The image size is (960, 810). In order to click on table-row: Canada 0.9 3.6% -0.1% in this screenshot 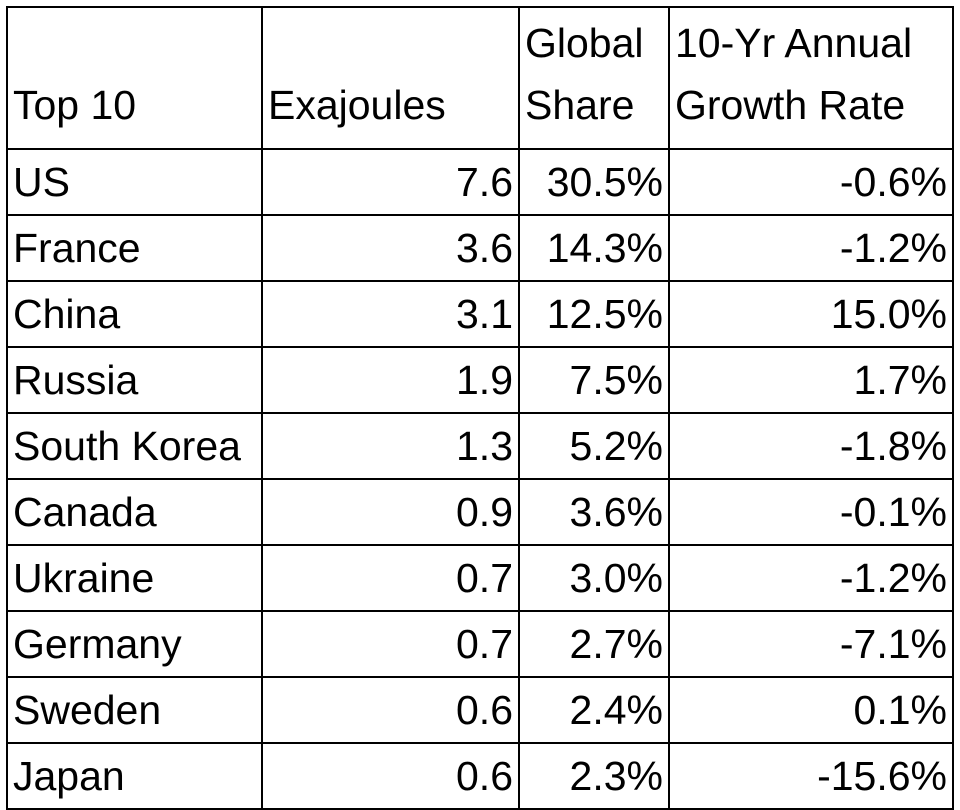, I will do `click(480, 512)`.